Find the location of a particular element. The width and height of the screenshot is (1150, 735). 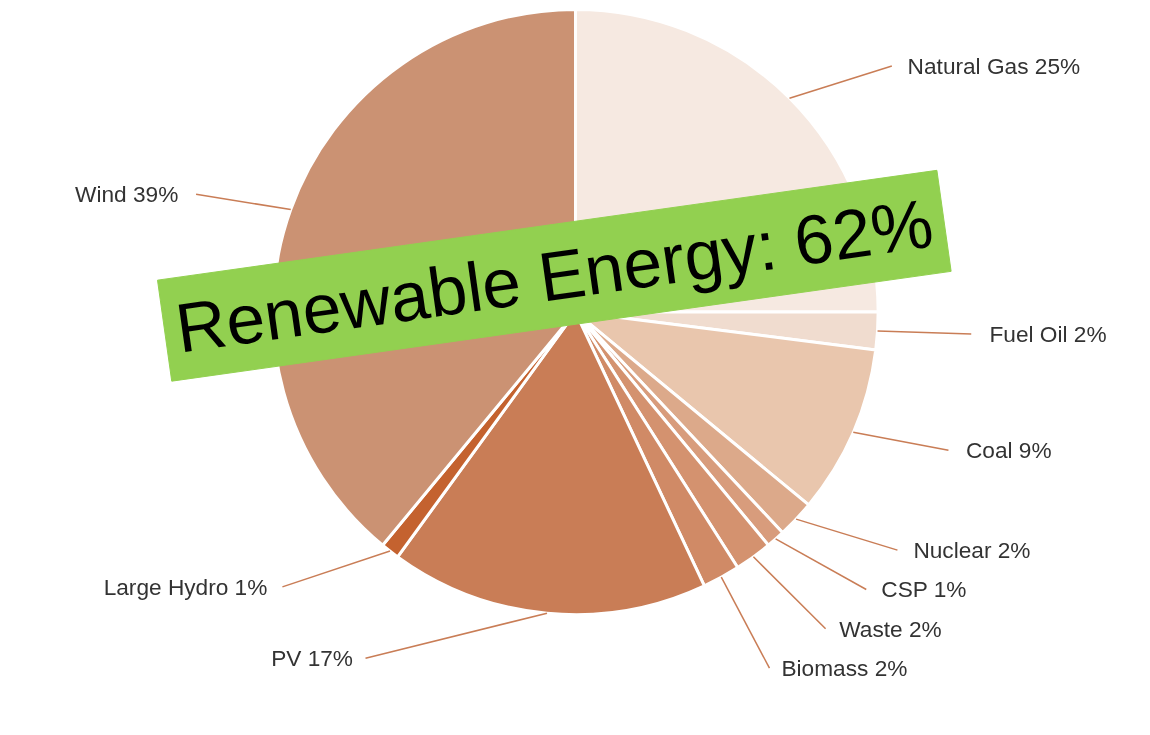

slice-label: PV 17% is located at coordinates (312, 658).